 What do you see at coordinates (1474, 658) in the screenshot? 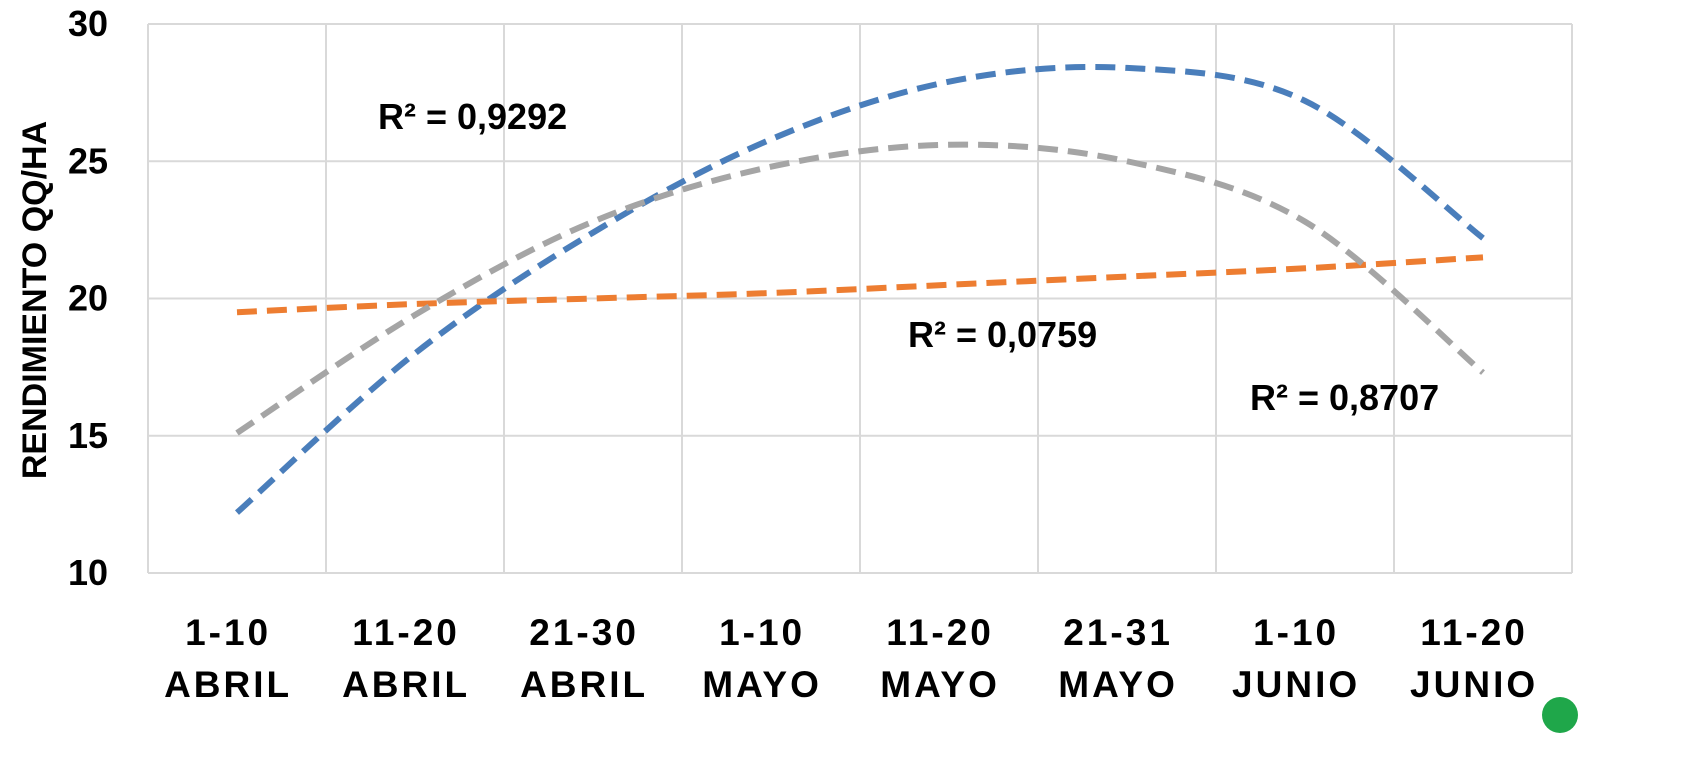
I see `x-tick-label: 11-20 JUNIO` at bounding box center [1474, 658].